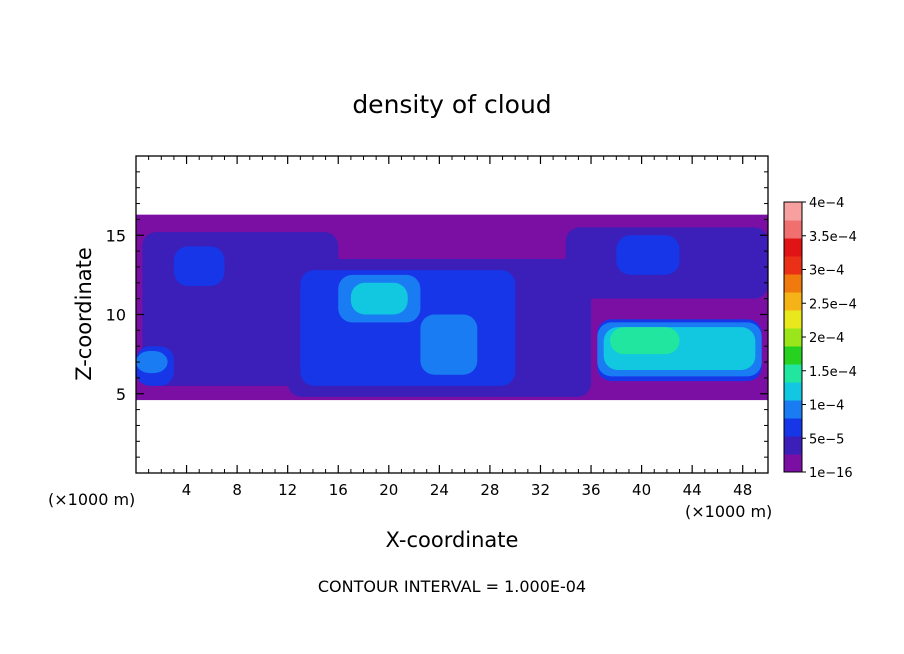 The height and width of the screenshot is (654, 904). I want to click on y-tick-label: 5, so click(121, 394).